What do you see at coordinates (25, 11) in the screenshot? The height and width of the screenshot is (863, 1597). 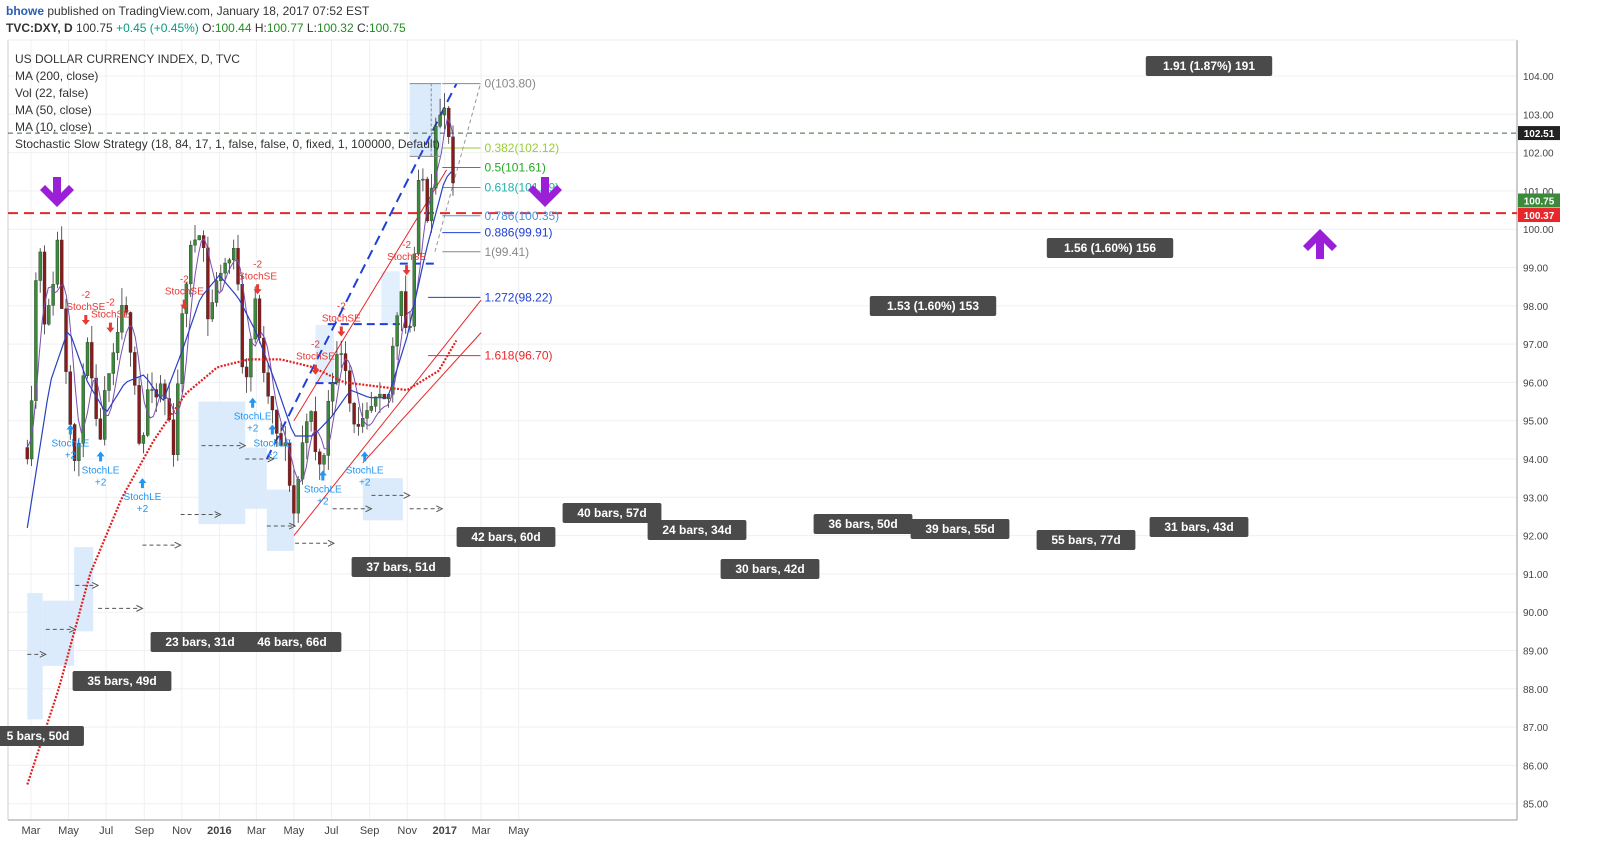 I see `author-name: bhowe` at bounding box center [25, 11].